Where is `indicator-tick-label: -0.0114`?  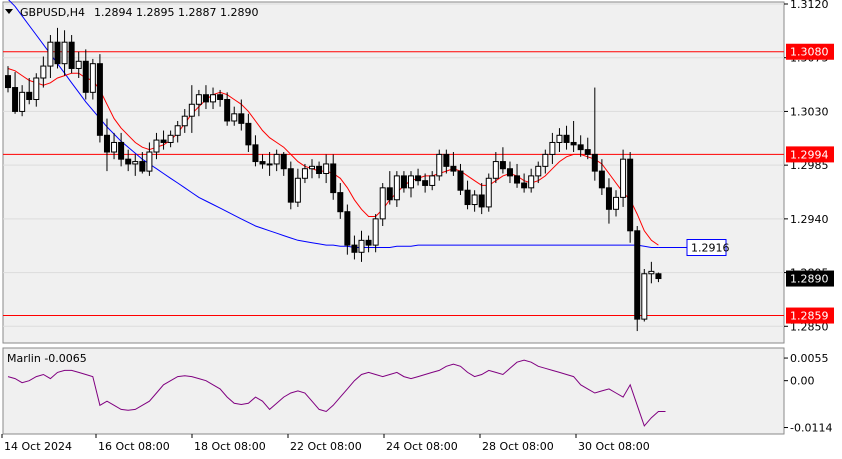 indicator-tick-label: -0.0114 is located at coordinates (811, 428).